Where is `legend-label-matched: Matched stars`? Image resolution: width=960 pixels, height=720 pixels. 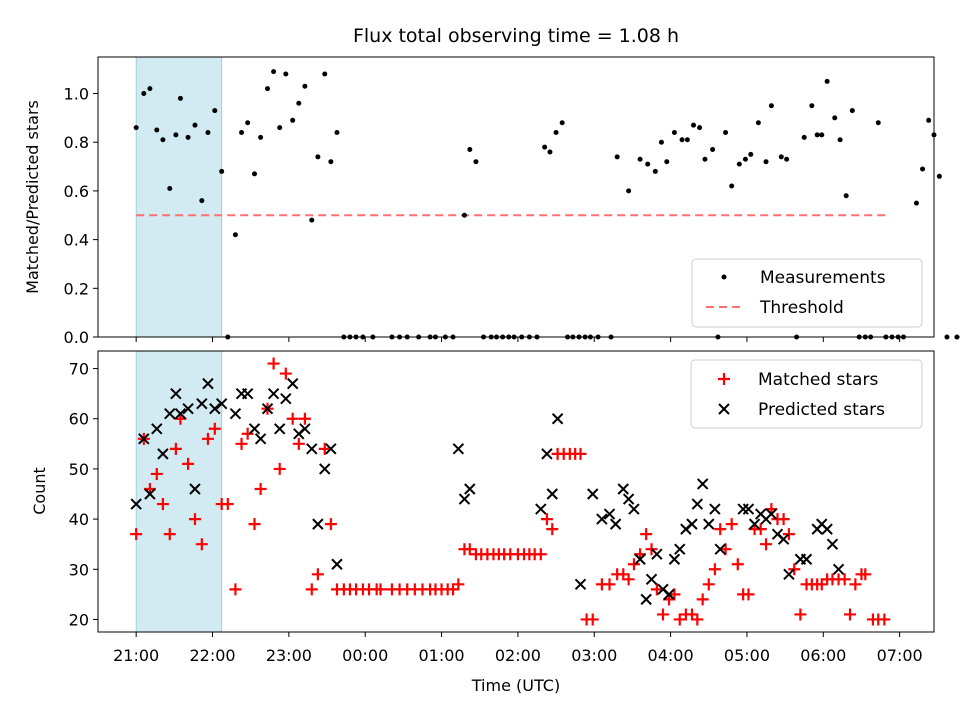 legend-label-matched: Matched stars is located at coordinates (818, 380).